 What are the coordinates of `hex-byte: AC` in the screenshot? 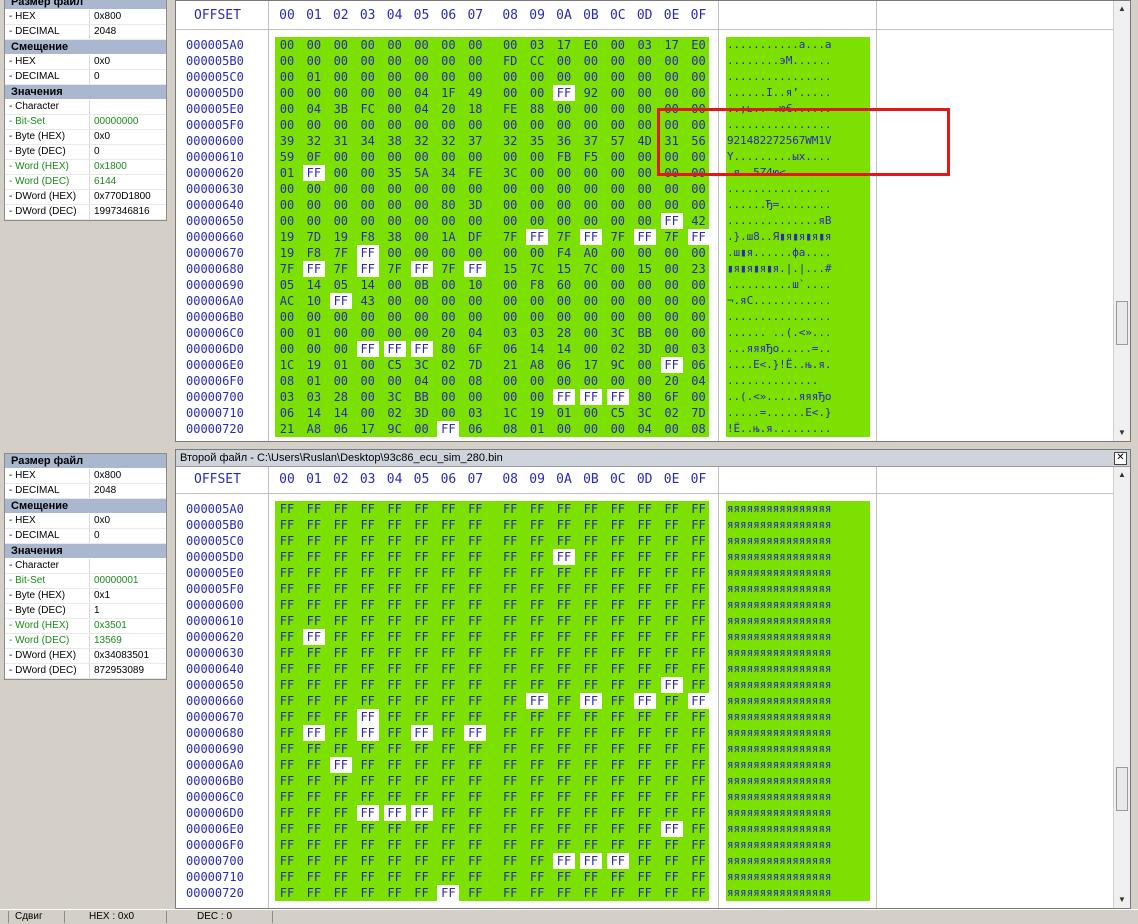 It's located at (287, 301).